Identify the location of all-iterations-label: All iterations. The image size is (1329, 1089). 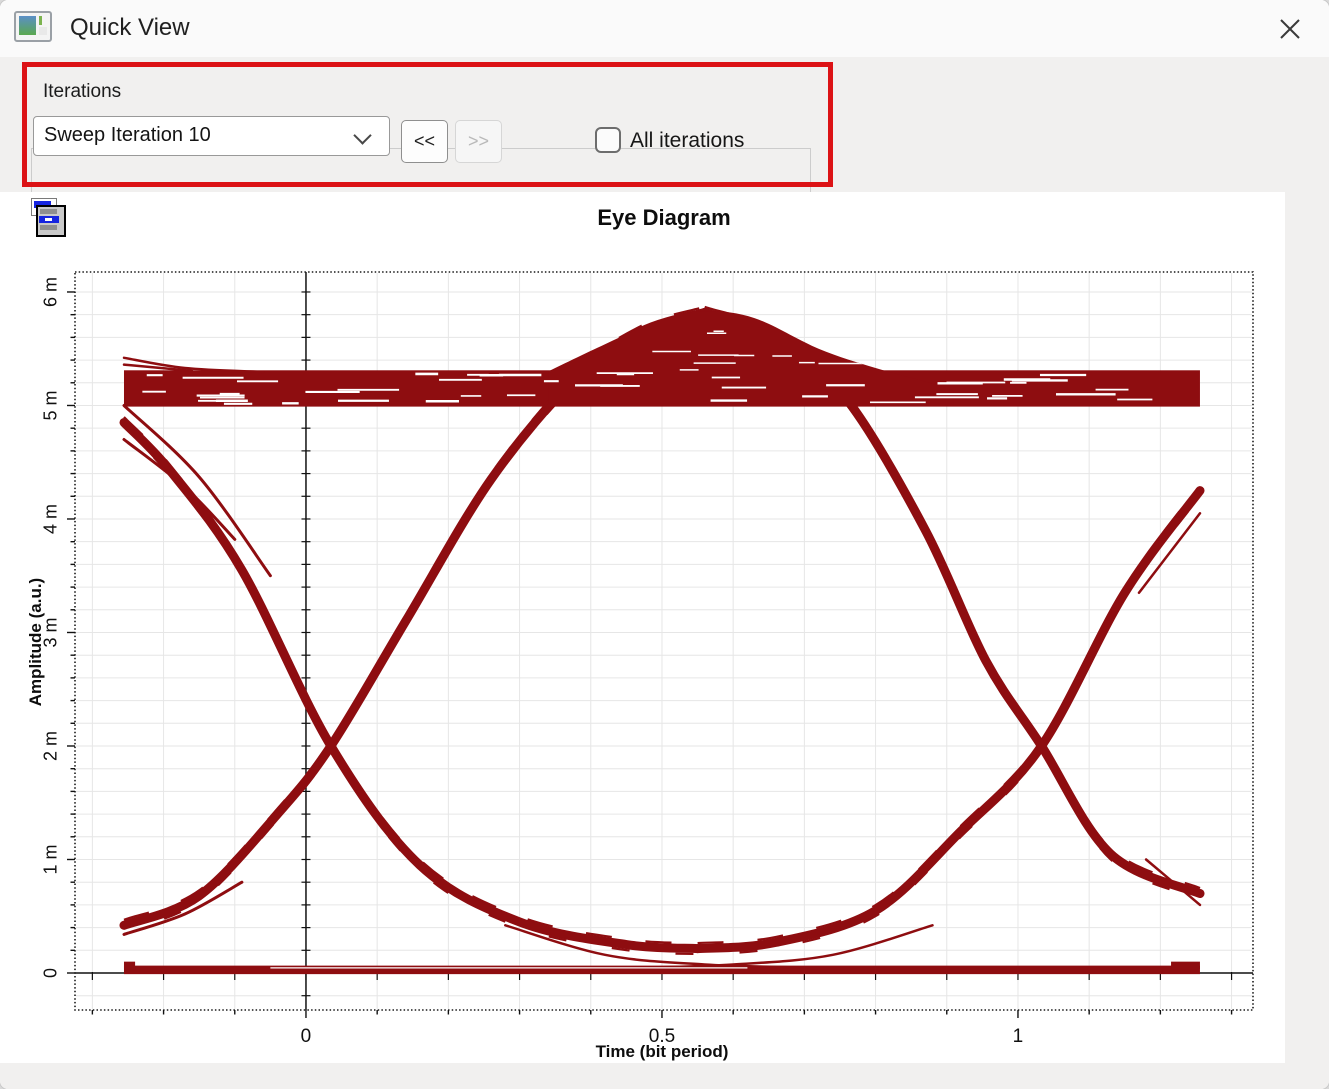
(687, 140).